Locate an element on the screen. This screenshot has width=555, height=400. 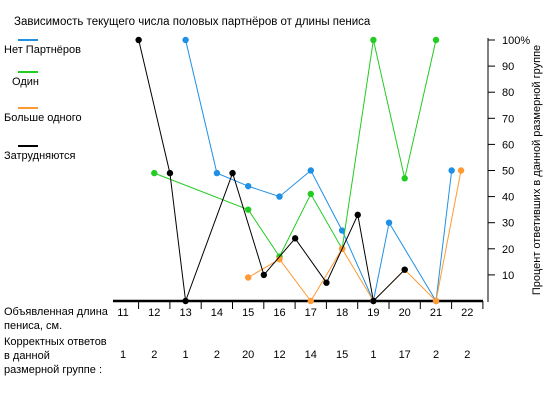
count-value: 17 is located at coordinates (405, 355).